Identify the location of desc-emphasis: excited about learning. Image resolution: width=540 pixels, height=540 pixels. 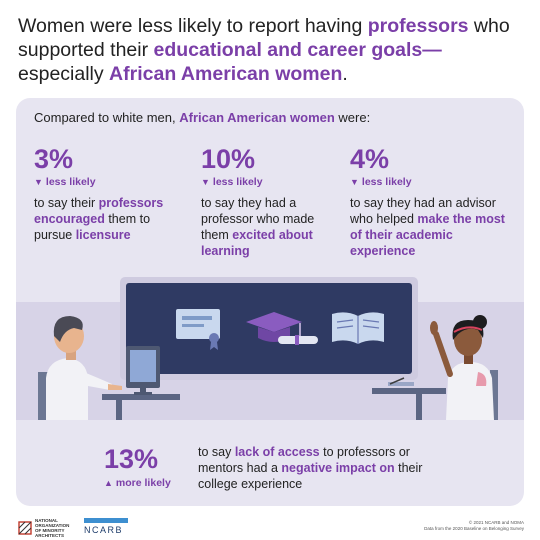
(257, 243).